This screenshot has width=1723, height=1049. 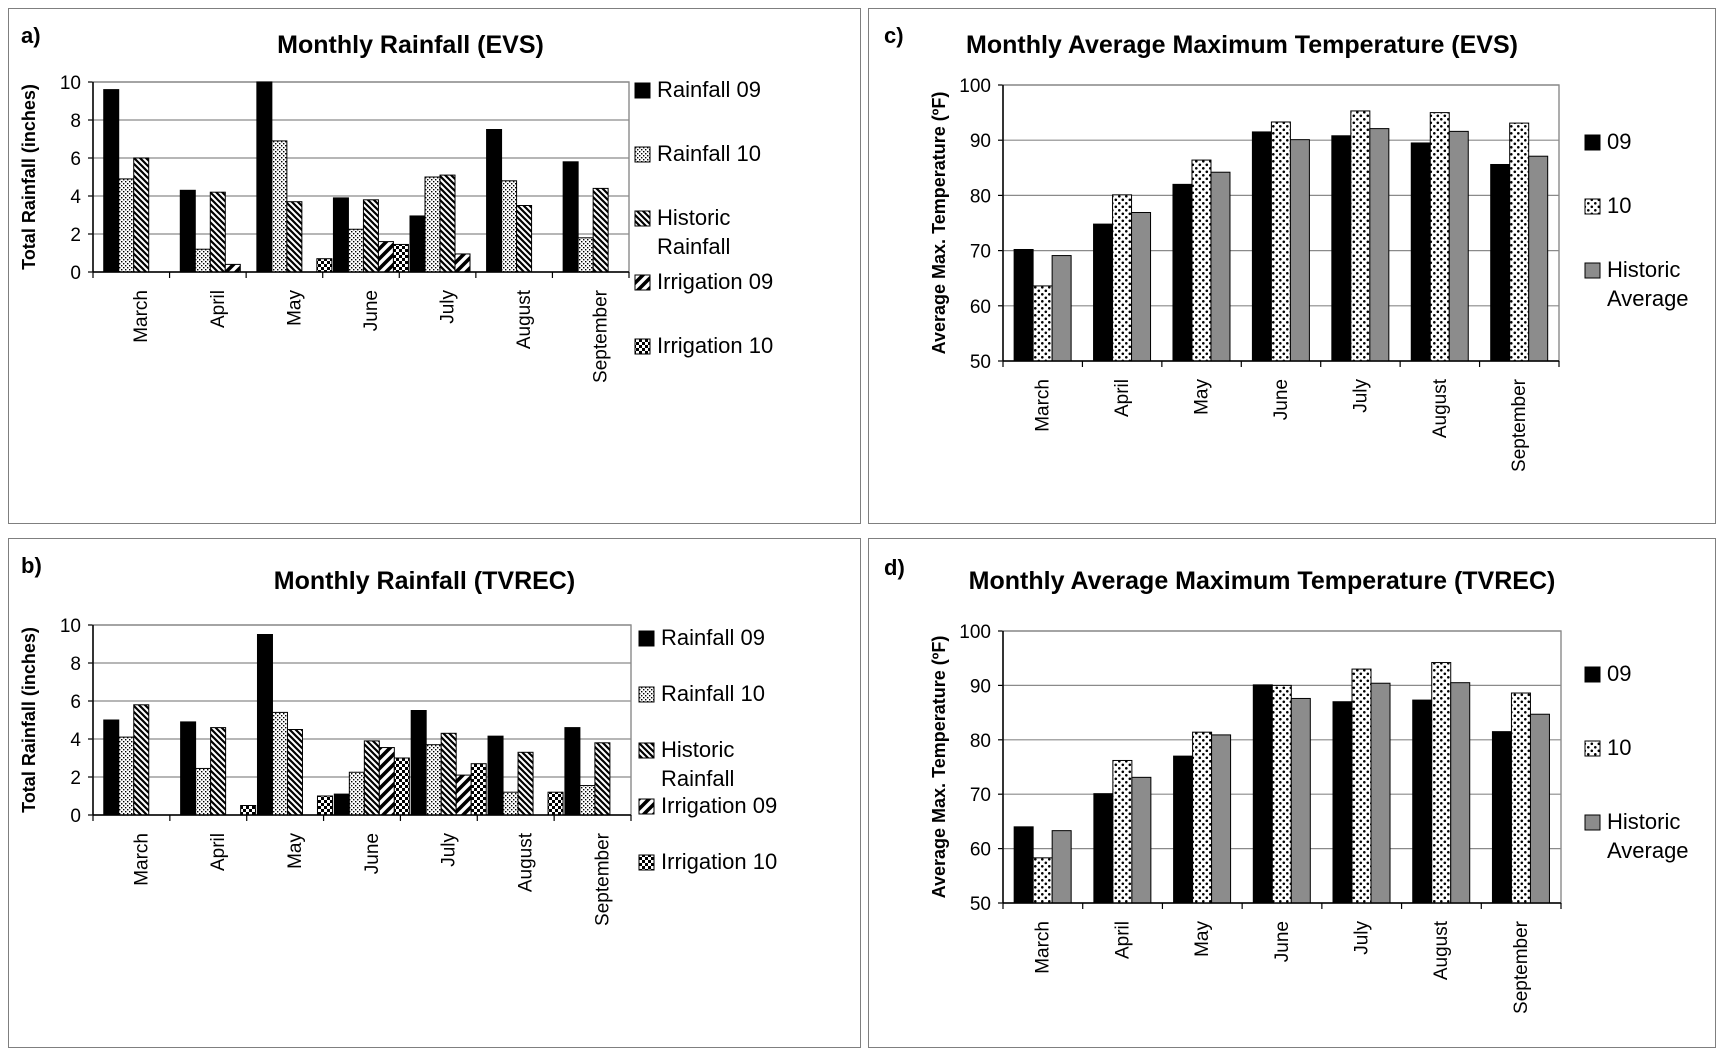 I want to click on bar-rainfall-09-april, so click(x=188, y=768).